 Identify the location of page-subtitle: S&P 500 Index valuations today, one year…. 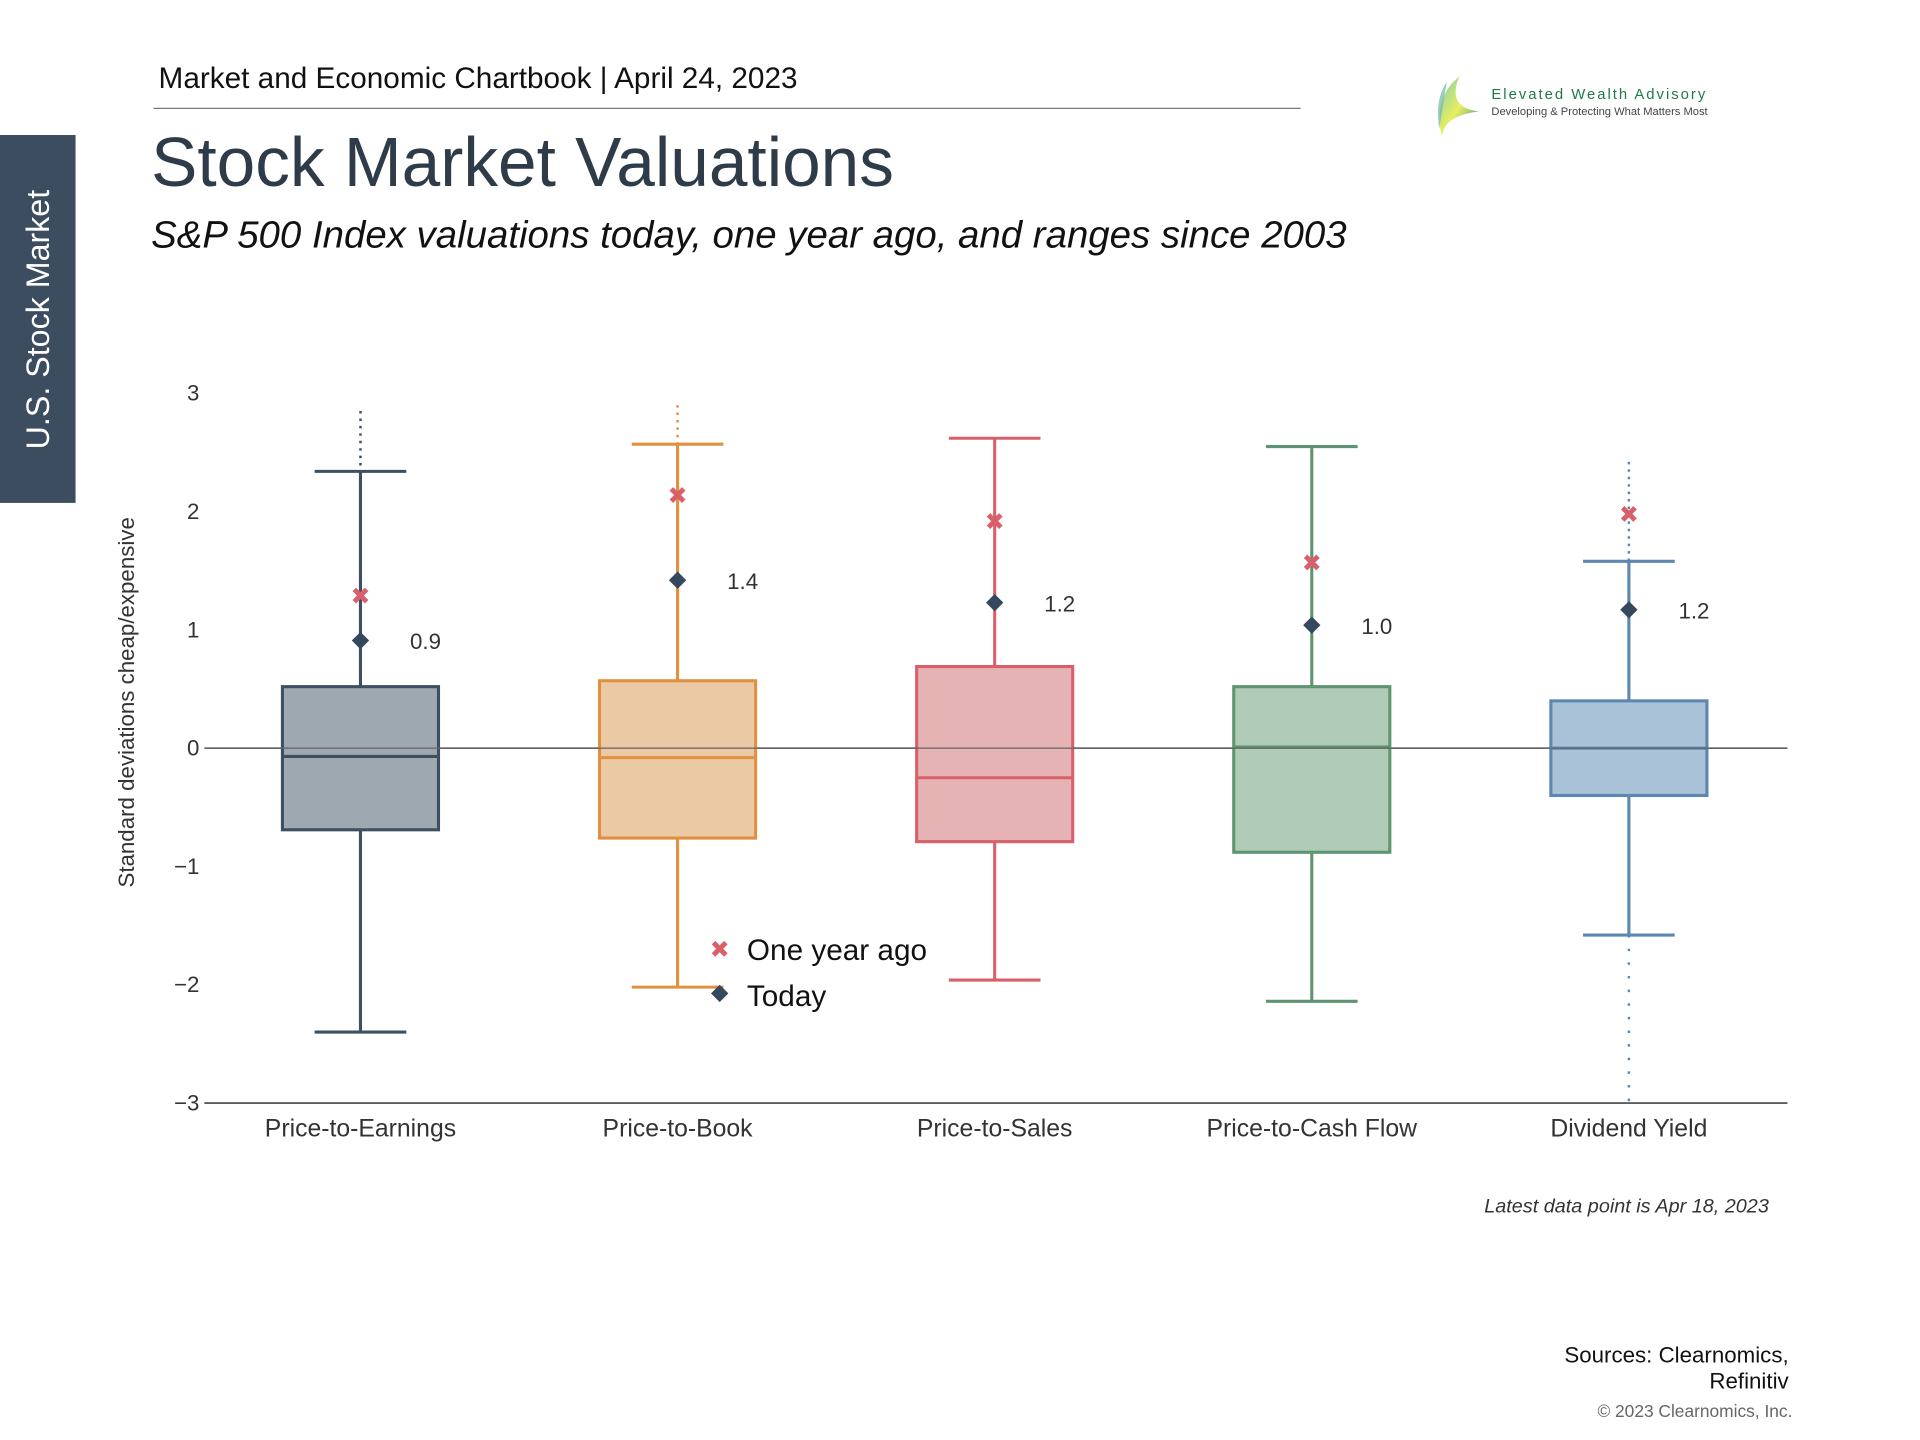
(749, 235).